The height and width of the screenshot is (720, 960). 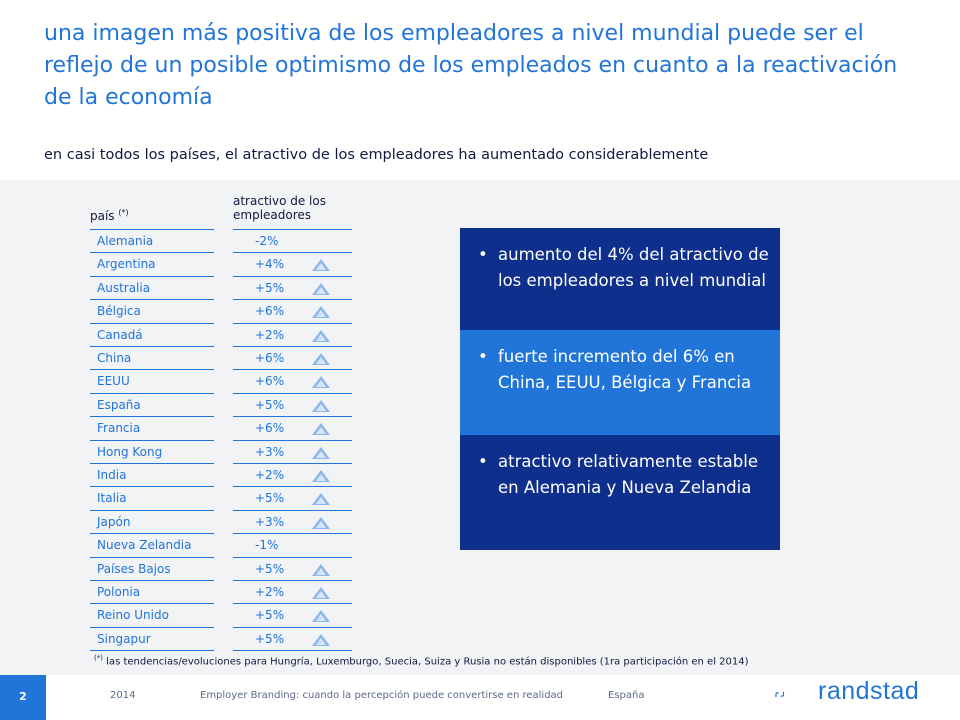 What do you see at coordinates (134, 568) in the screenshot?
I see `country-name: Países Bajos` at bounding box center [134, 568].